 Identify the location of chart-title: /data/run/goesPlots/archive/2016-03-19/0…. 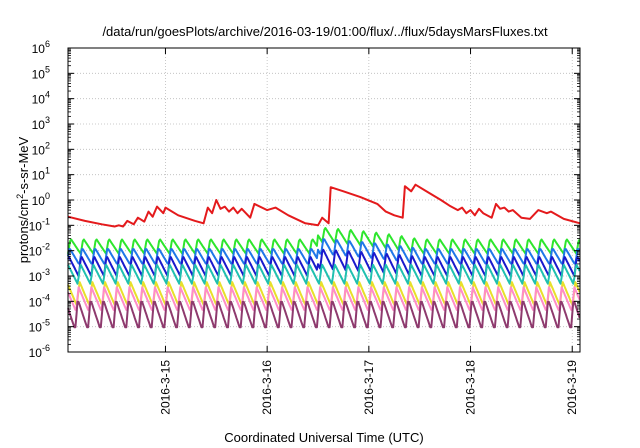
(325, 31).